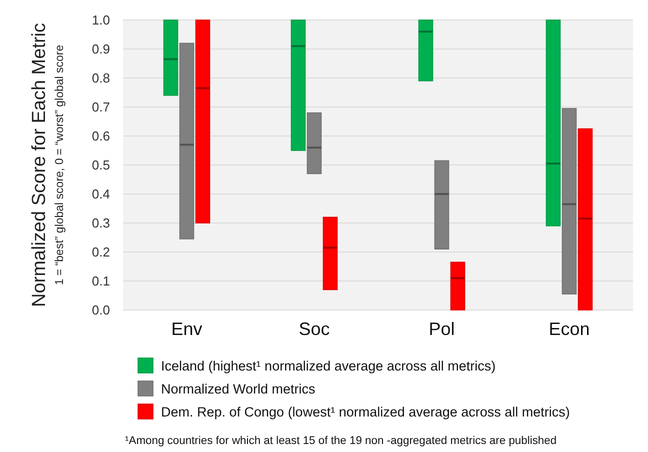  Describe the element at coordinates (101, 20) in the screenshot. I see `y-tick-label: 1.0` at that location.